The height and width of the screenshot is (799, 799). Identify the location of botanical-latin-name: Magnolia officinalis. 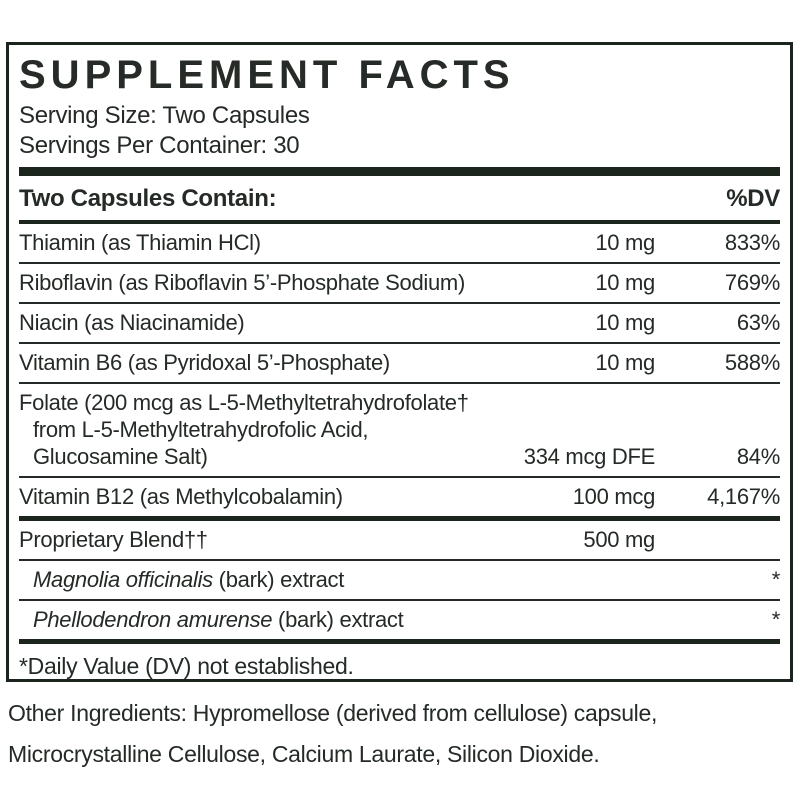
(123, 579).